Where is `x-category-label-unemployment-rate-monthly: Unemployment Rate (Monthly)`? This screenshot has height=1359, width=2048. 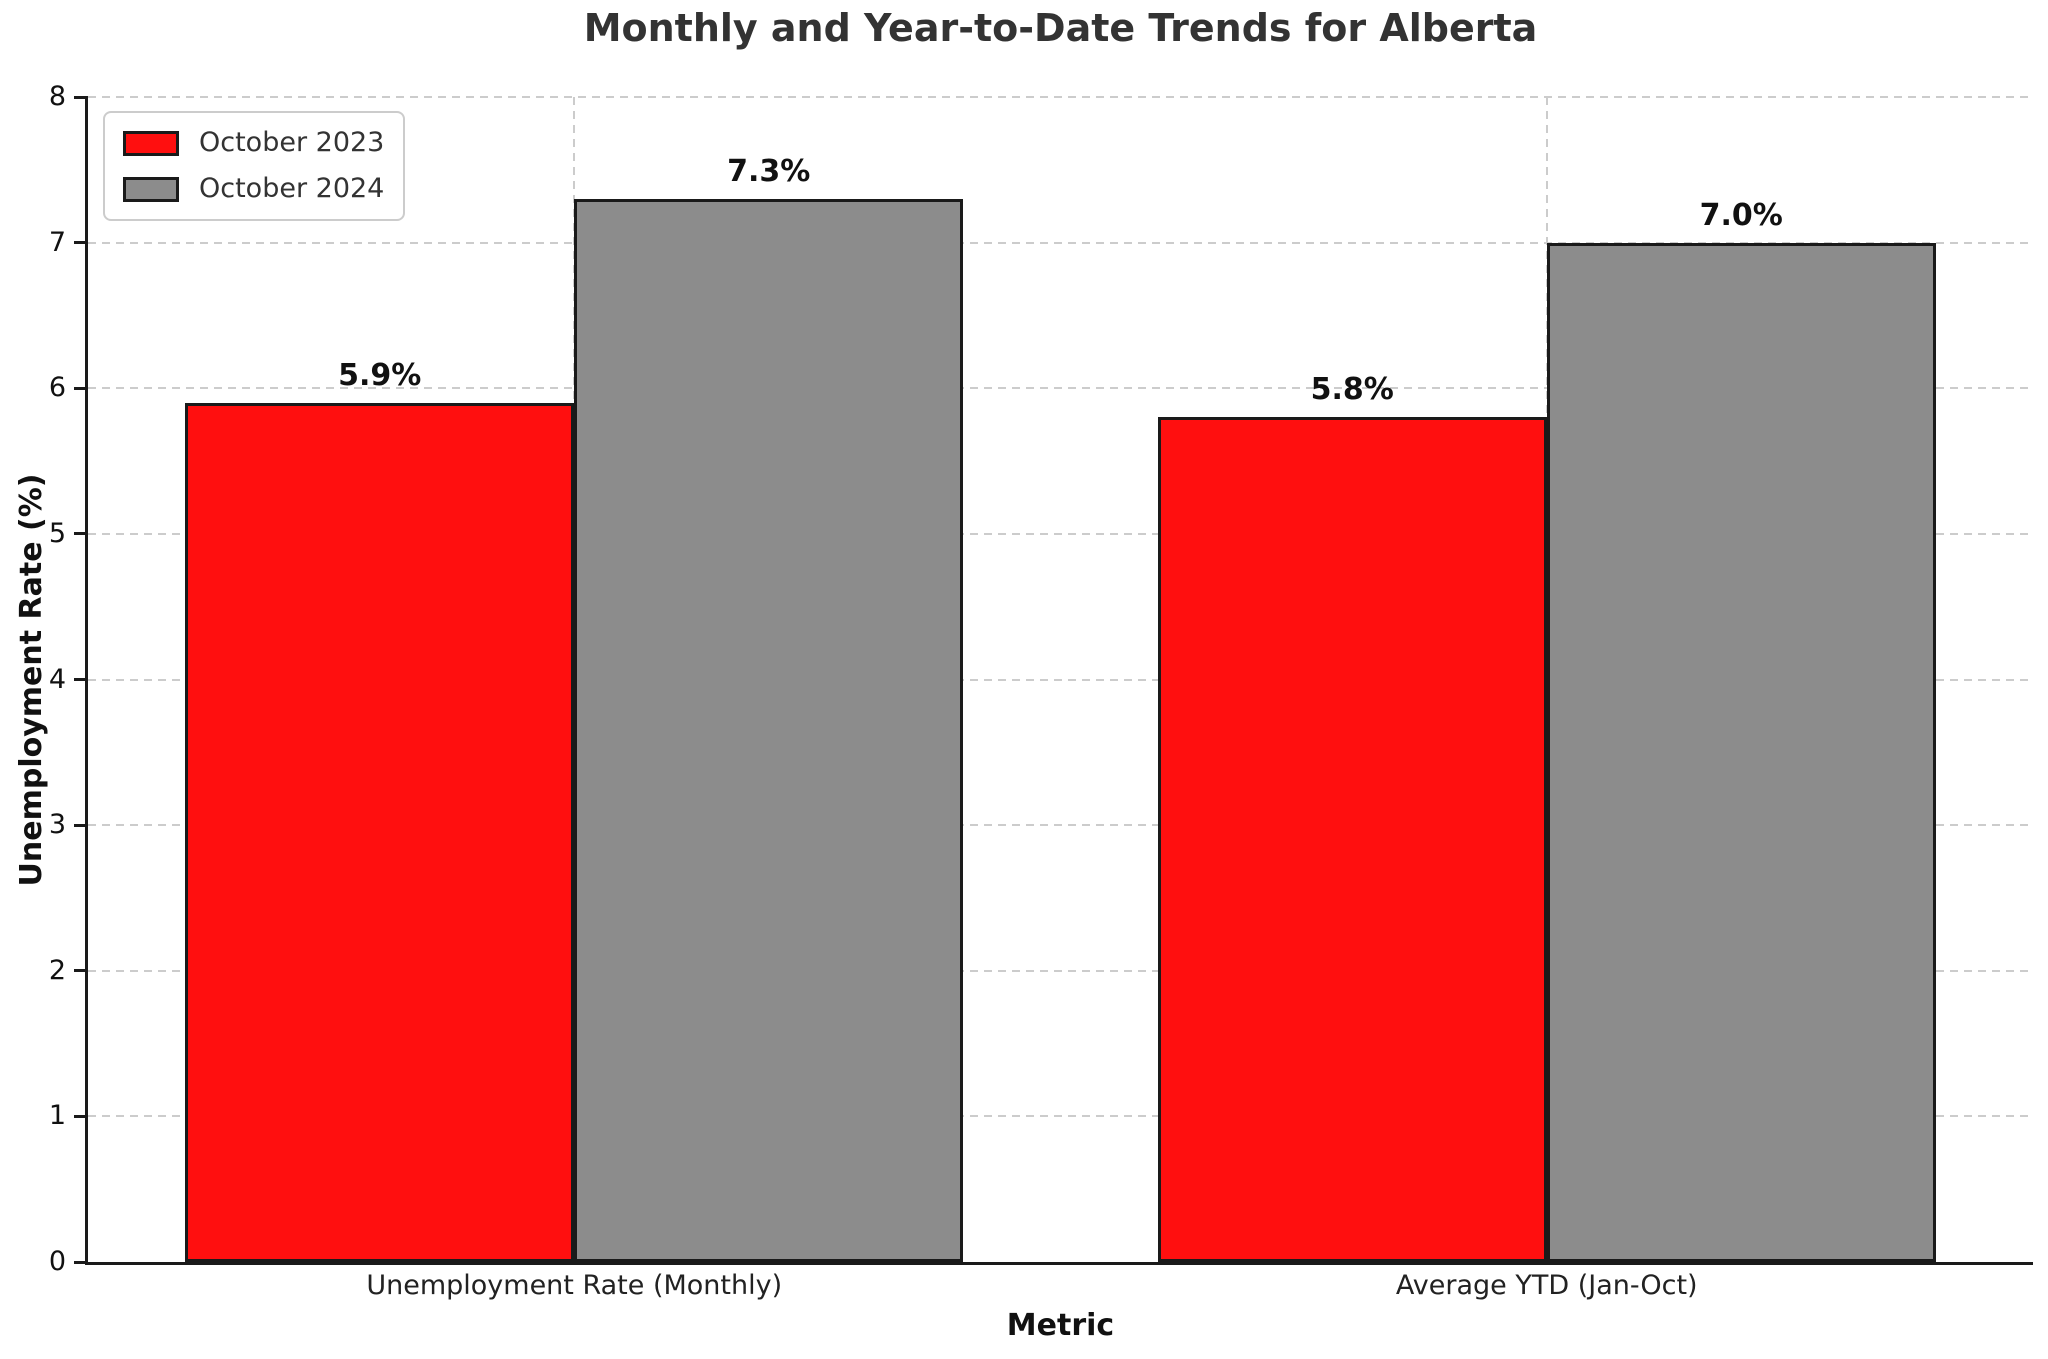 x-category-label-unemployment-rate-monthly: Unemployment Rate (Monthly) is located at coordinates (574, 1285).